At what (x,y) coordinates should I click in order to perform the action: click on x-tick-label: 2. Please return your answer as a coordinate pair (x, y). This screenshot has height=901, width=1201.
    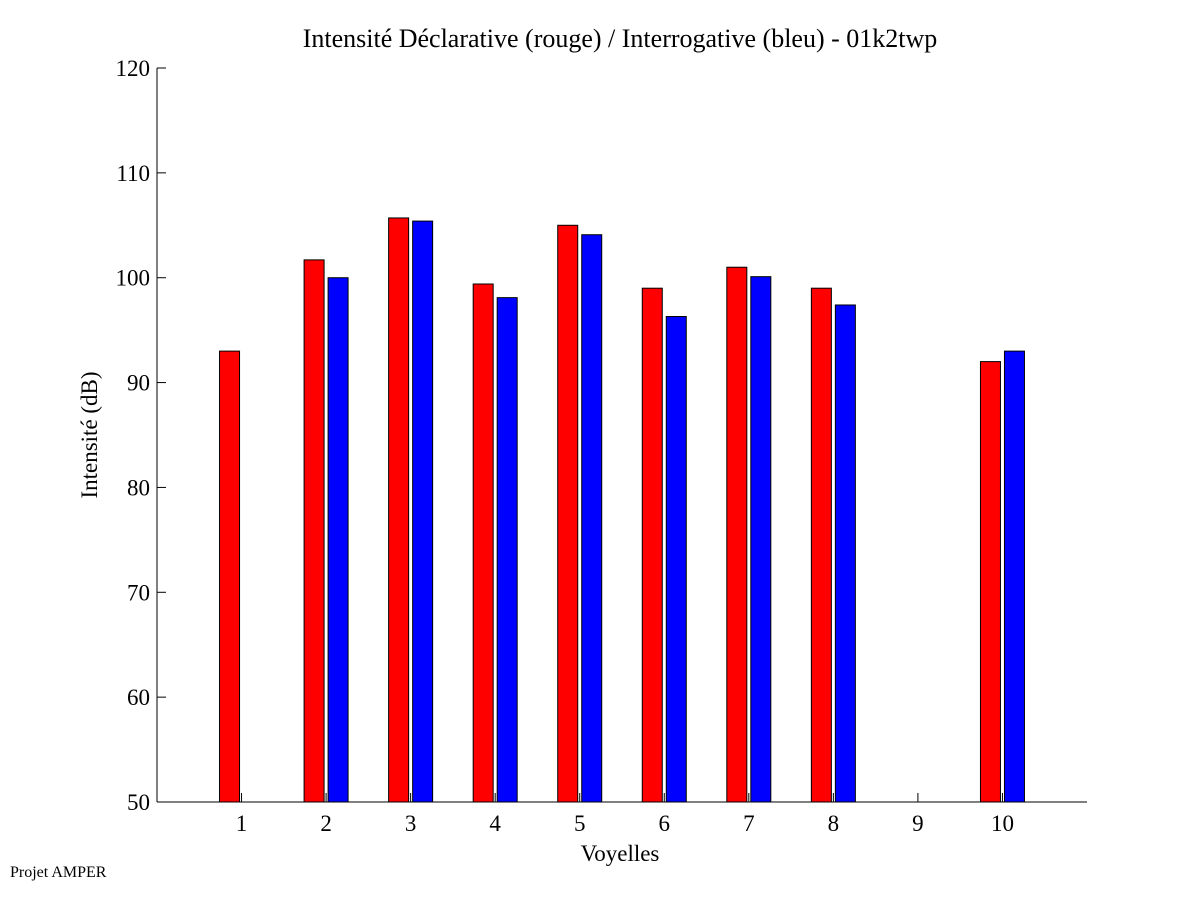
    Looking at the image, I should click on (326, 823).